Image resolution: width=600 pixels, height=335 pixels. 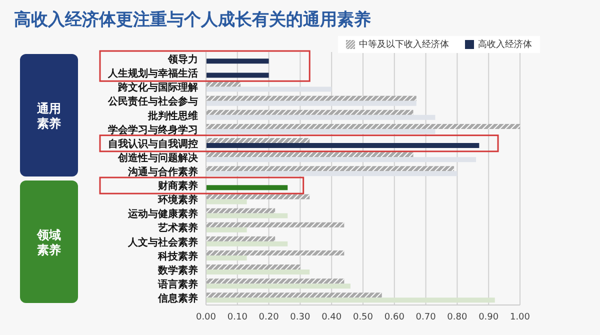 I want to click on y-tick-label: 沟通与合作素养, so click(x=162, y=172).